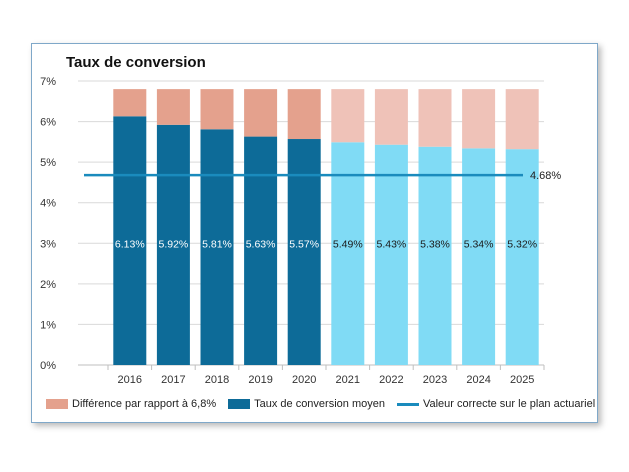 The height and width of the screenshot is (472, 629). I want to click on y-tick-label: 3%, so click(48, 244).